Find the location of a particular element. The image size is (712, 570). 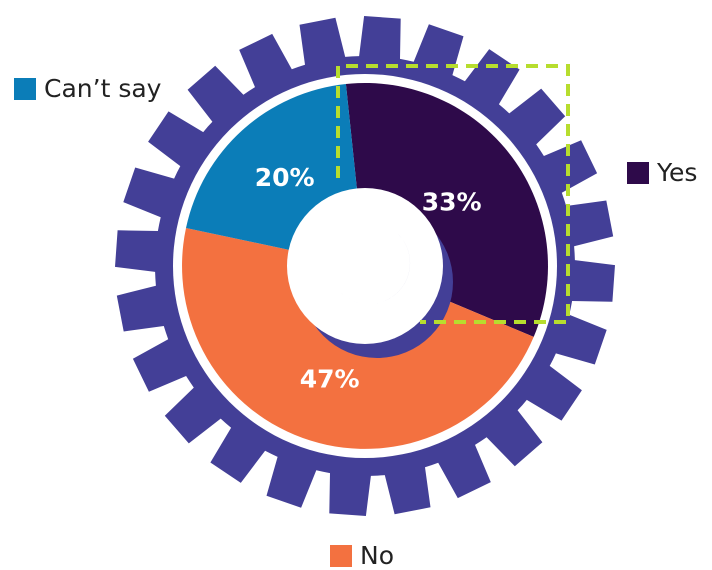

highlight-dashed-box is located at coordinates (453, 194).